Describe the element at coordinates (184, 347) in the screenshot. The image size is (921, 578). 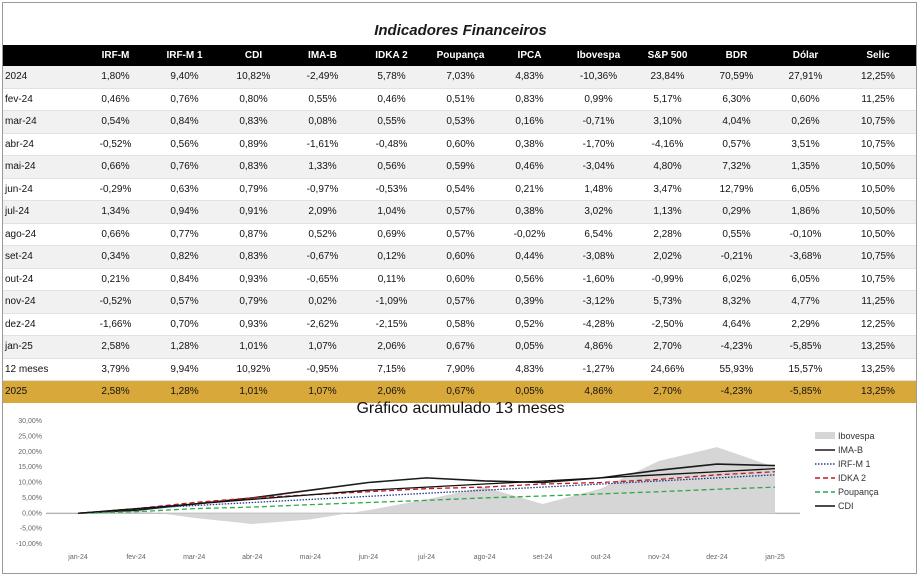
I see `table-cell: 1,28%` at that location.